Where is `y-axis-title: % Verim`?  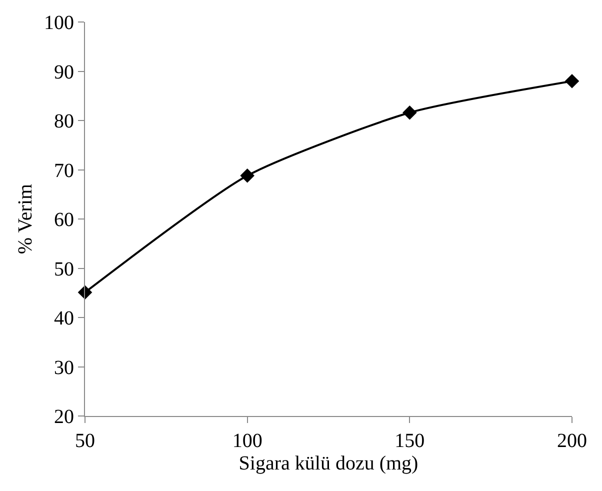 y-axis-title: % Verim is located at coordinates (25, 218).